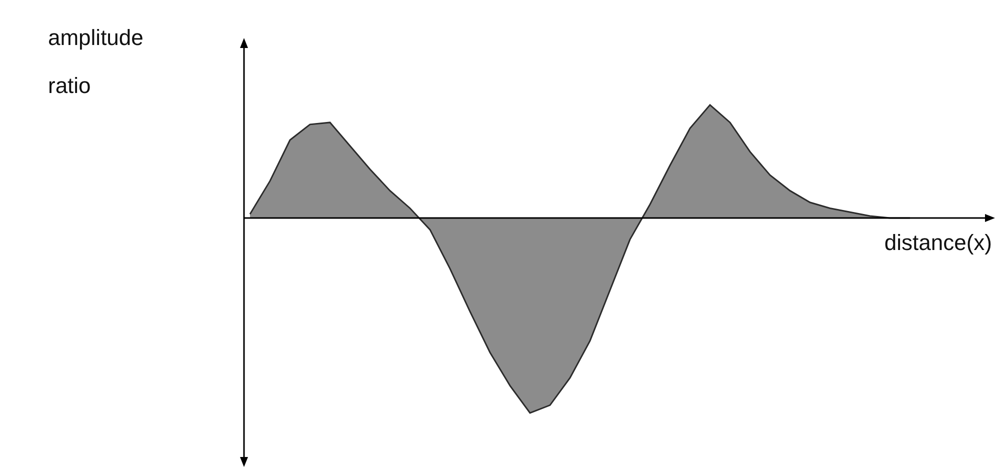 The image size is (998, 470). I want to click on y-axis-title: amplitude ratio, so click(96, 62).